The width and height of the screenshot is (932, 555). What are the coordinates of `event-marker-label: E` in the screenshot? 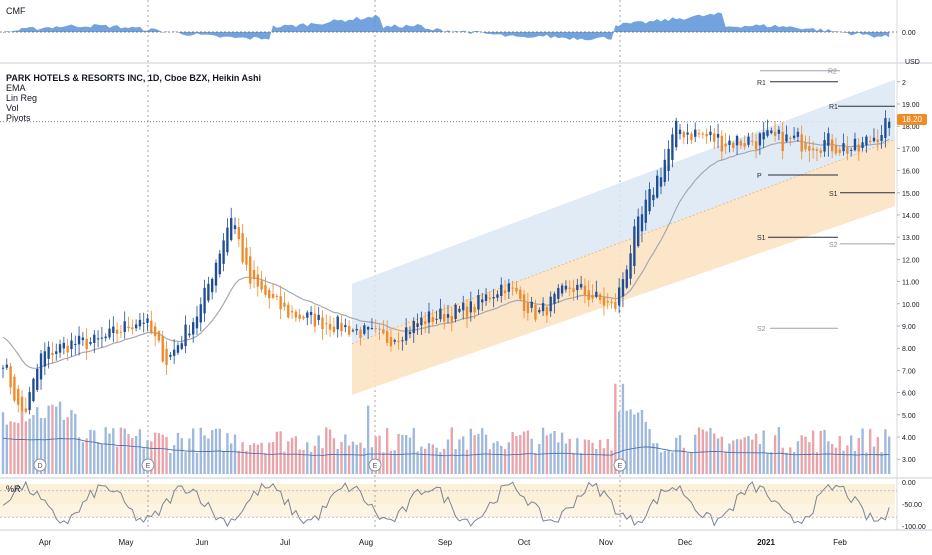 It's located at (148, 466).